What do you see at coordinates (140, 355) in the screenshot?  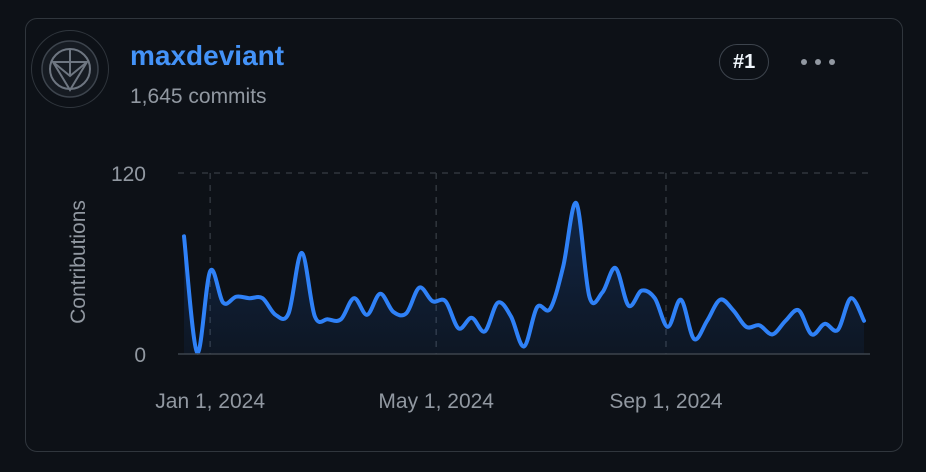 I see `y-tick-label: 0` at bounding box center [140, 355].